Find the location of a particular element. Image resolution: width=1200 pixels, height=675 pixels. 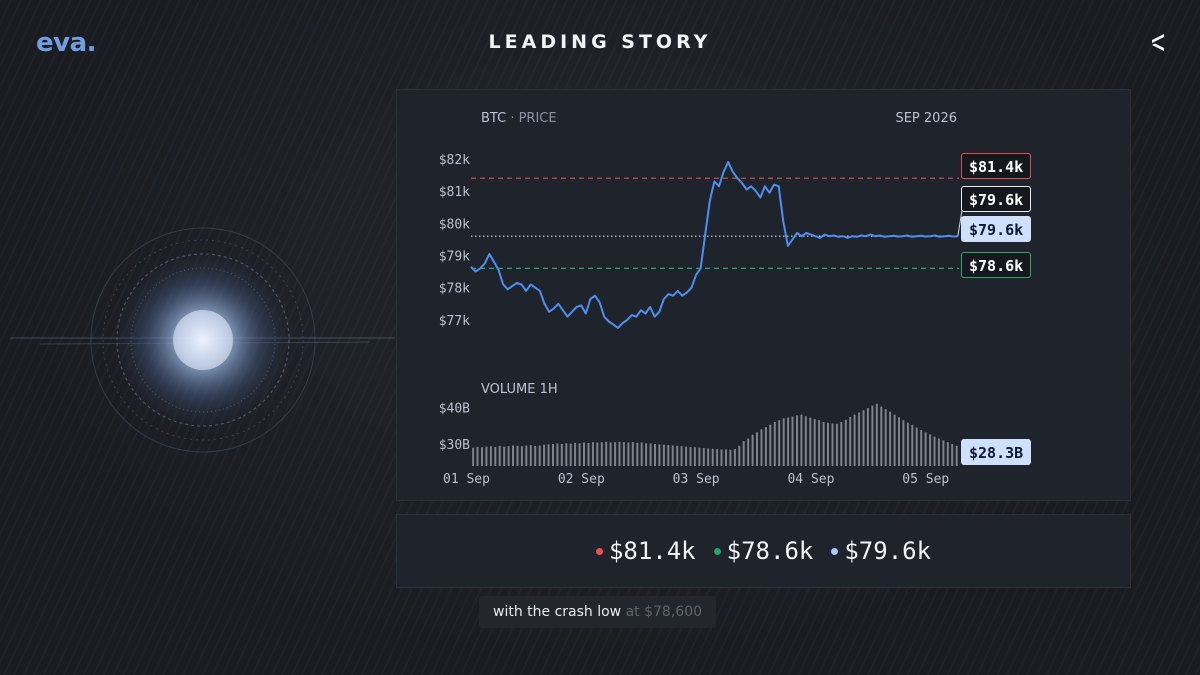

volume-label: VOLUME 1H is located at coordinates (519, 389).